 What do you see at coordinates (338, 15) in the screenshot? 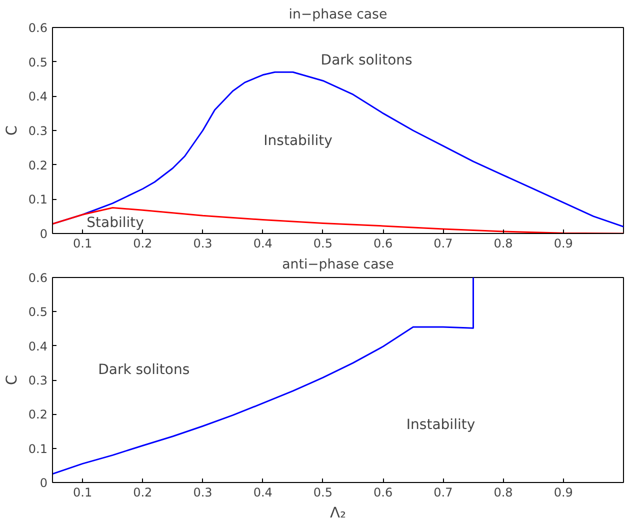
I see `chart-title: in−phase case` at bounding box center [338, 15].